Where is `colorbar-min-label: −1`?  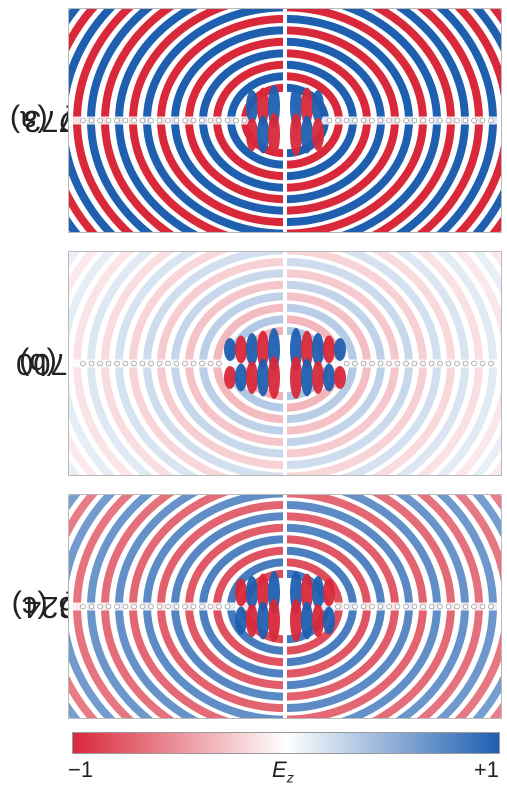 colorbar-min-label: −1 is located at coordinates (81, 769).